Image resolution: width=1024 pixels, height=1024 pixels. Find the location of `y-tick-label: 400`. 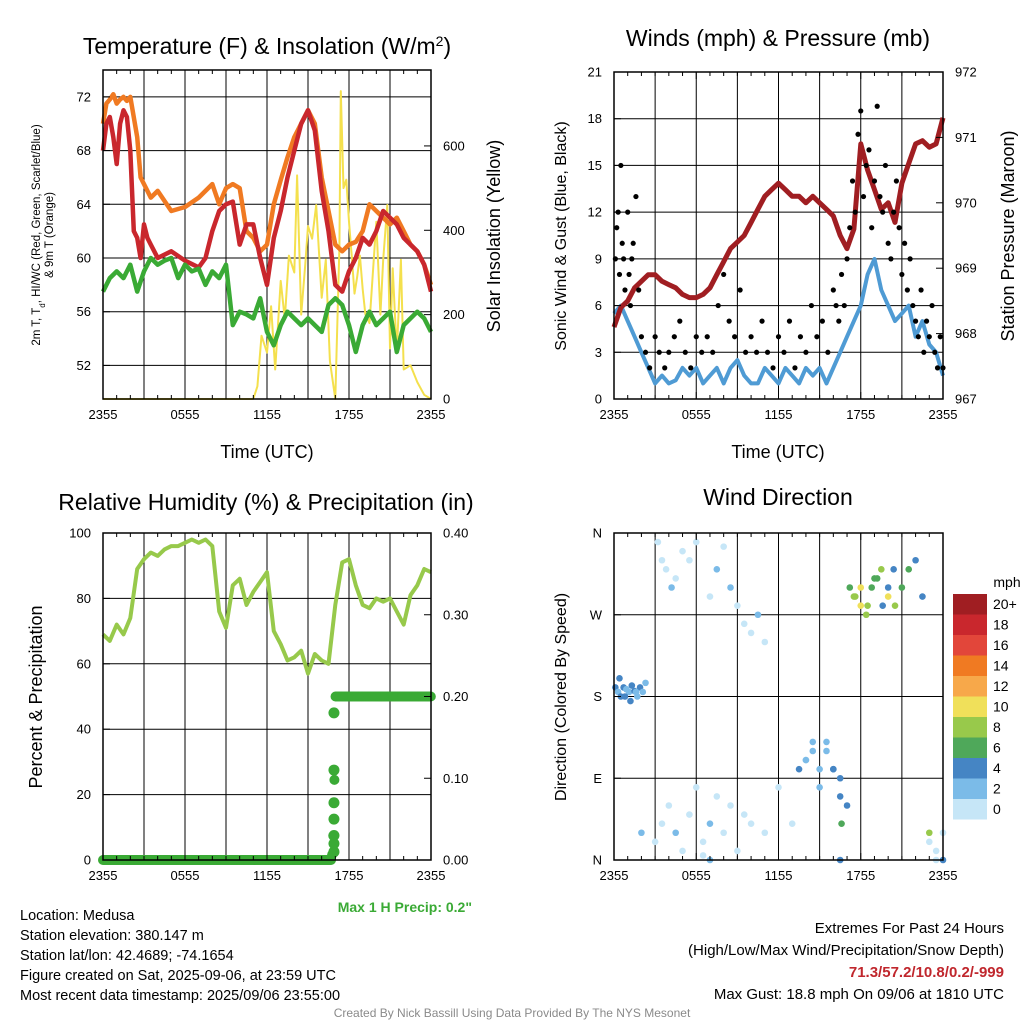

y-tick-label: 400 is located at coordinates (454, 230).